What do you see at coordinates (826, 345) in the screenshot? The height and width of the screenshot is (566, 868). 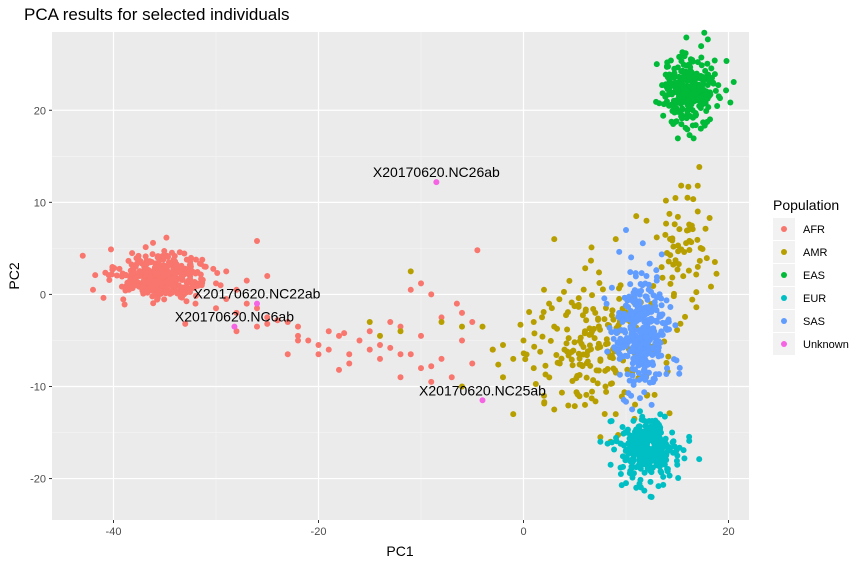 I see `legend-label: Unknown` at bounding box center [826, 345].